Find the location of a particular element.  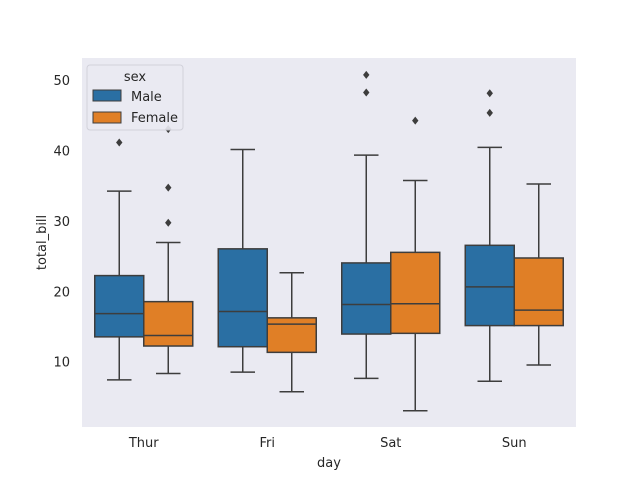

x-tick-label: Sun is located at coordinates (514, 443).